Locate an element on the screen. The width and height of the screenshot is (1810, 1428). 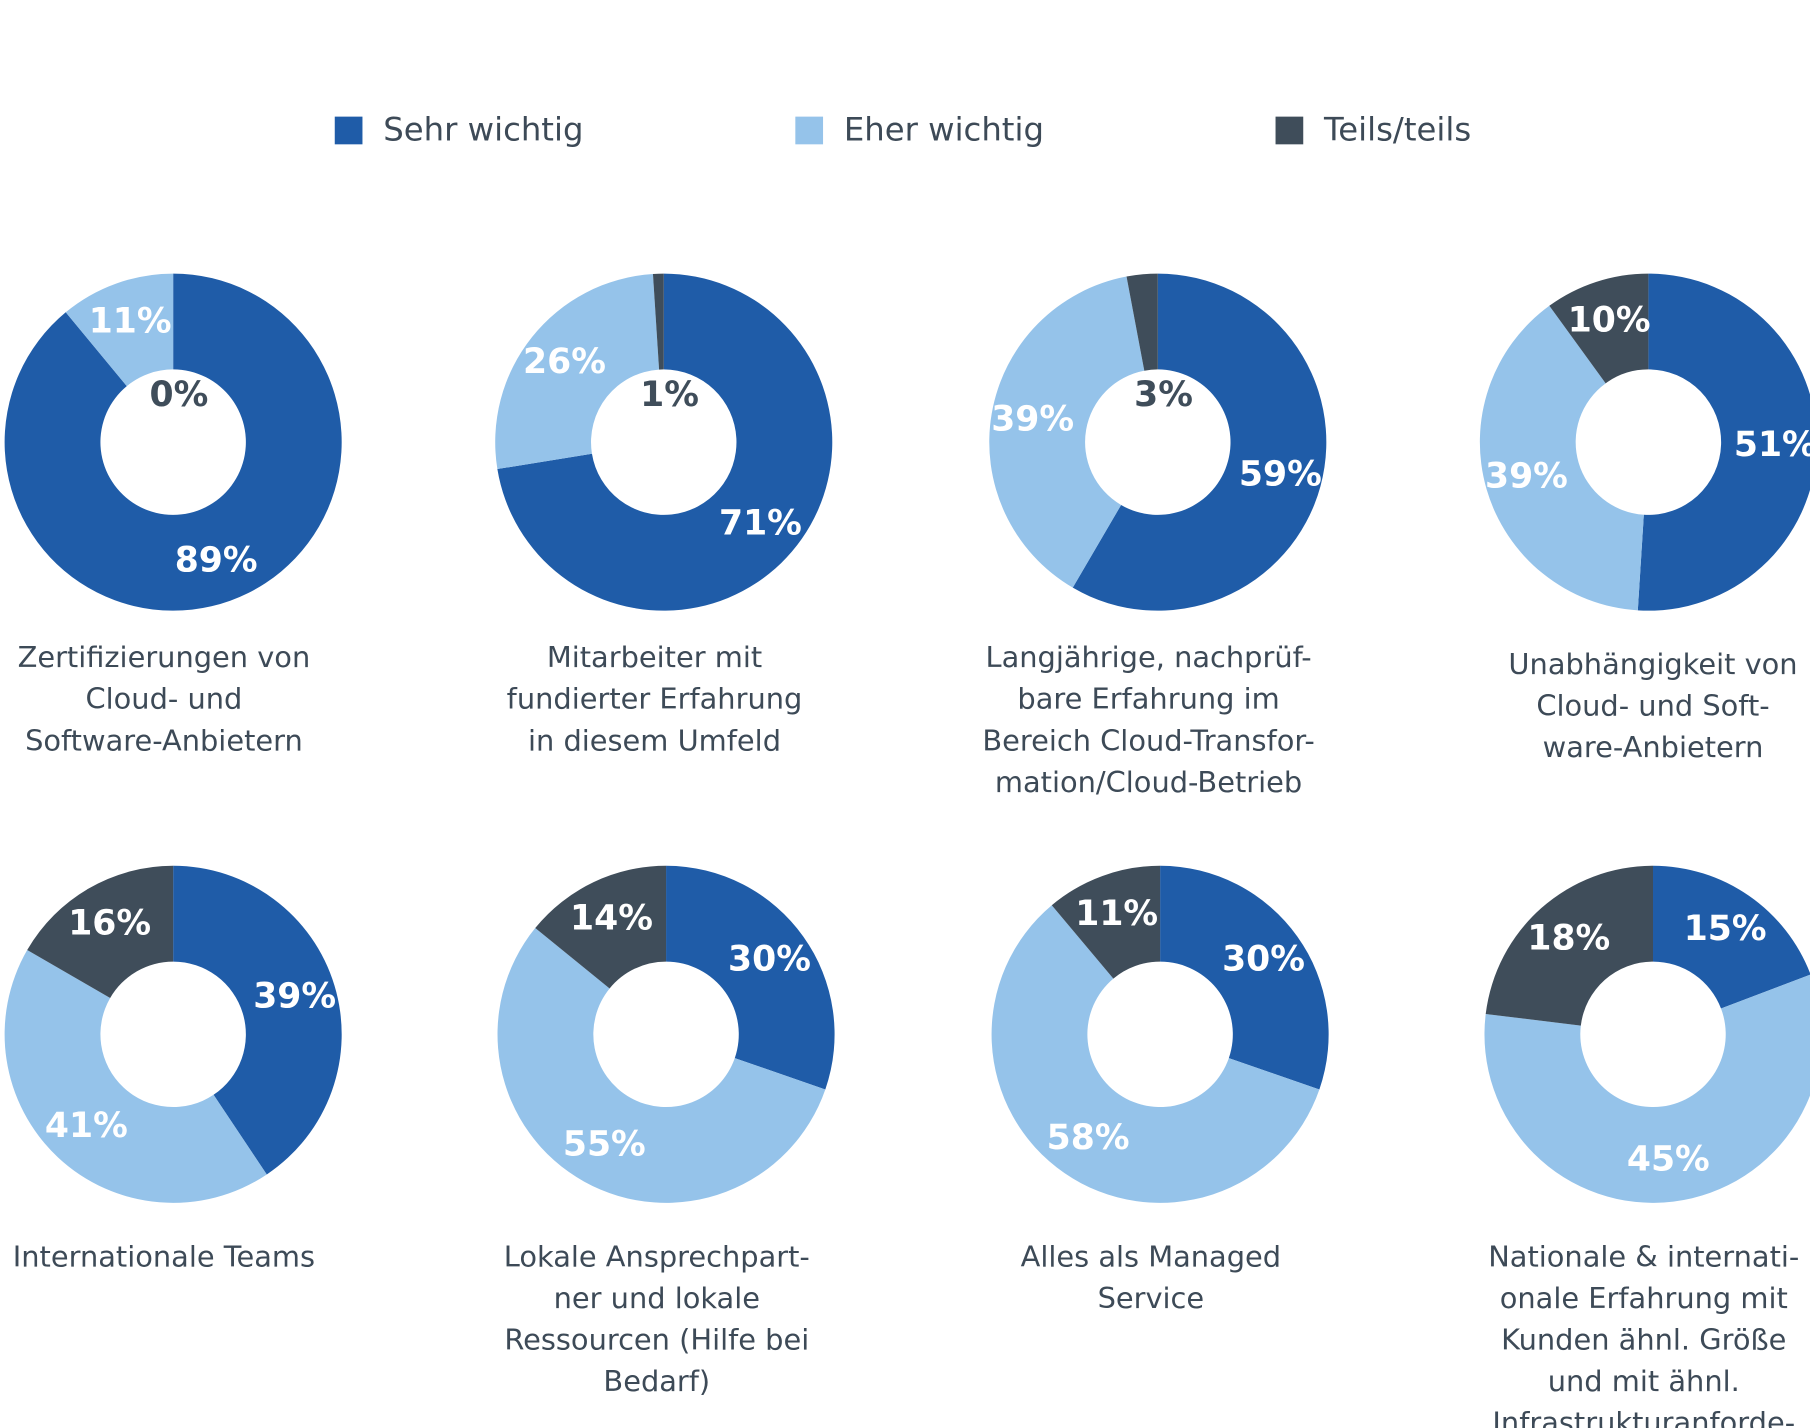
value-label: 16% is located at coordinates (109, 923).